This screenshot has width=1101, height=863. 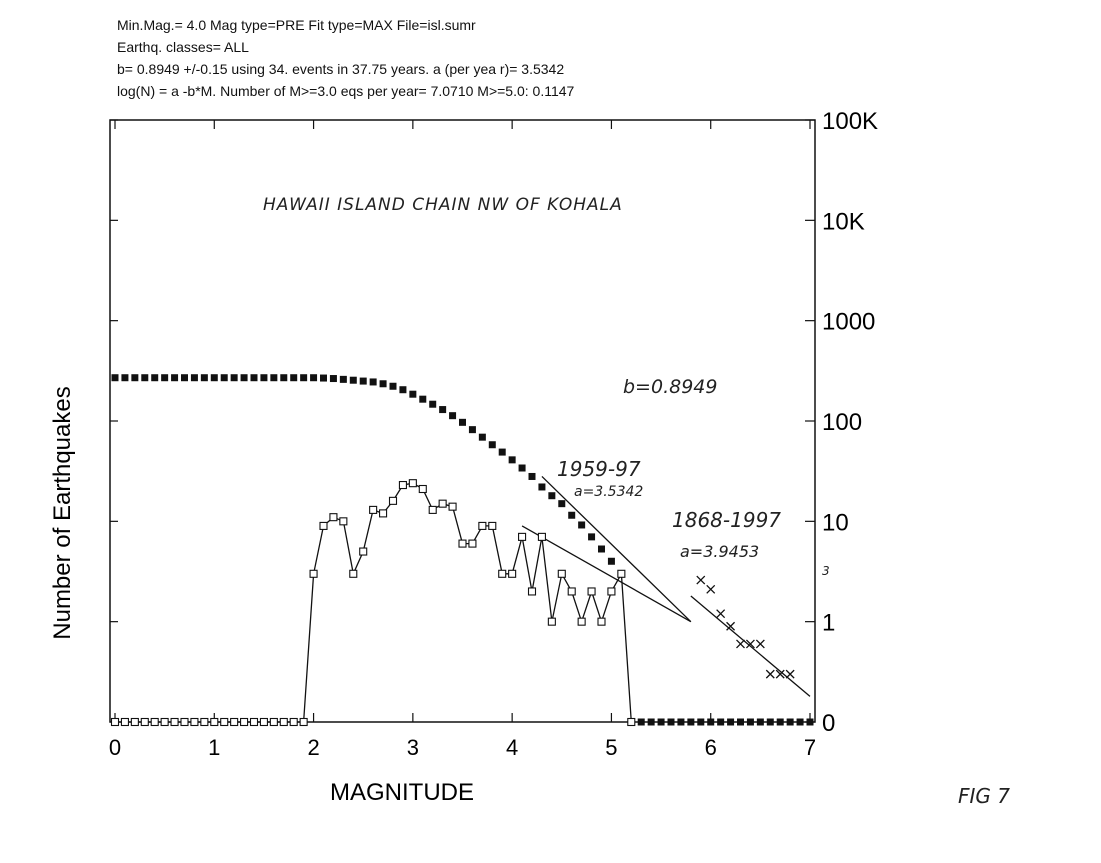 I want to click on y-tick-label: 10K, so click(x=843, y=221).